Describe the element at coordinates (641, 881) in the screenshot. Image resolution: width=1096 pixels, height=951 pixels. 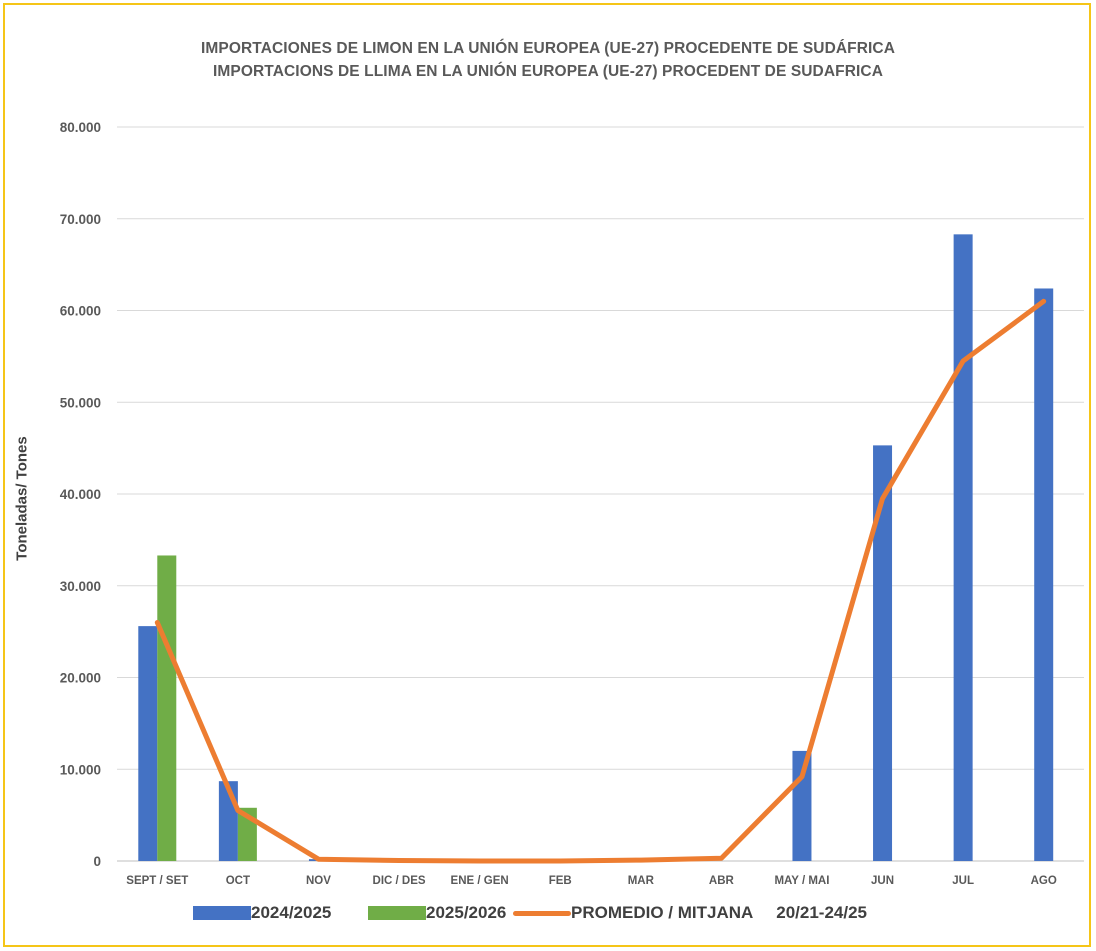
I see `x-tick-label-6: MAR` at that location.